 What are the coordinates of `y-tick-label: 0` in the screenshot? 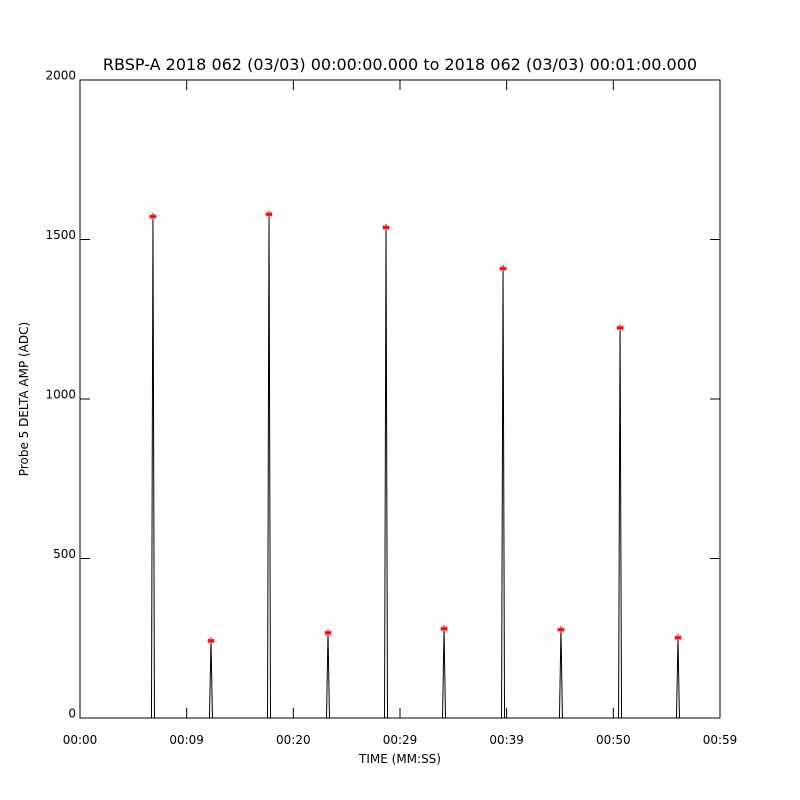 It's located at (72, 714).